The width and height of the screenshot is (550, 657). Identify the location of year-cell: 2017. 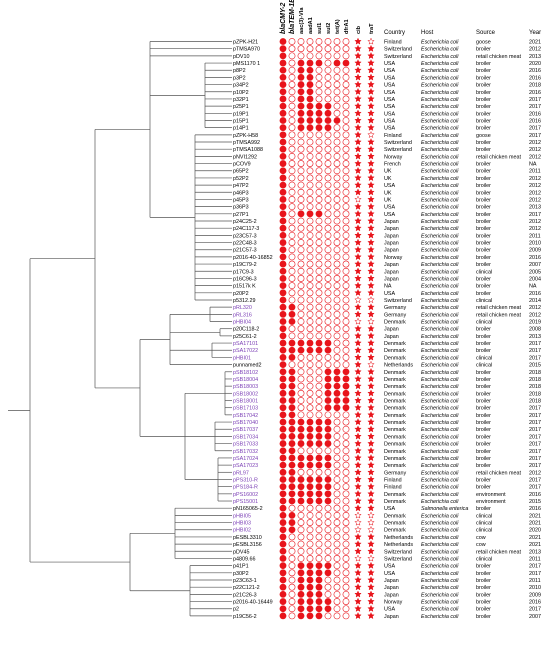
(535, 136).